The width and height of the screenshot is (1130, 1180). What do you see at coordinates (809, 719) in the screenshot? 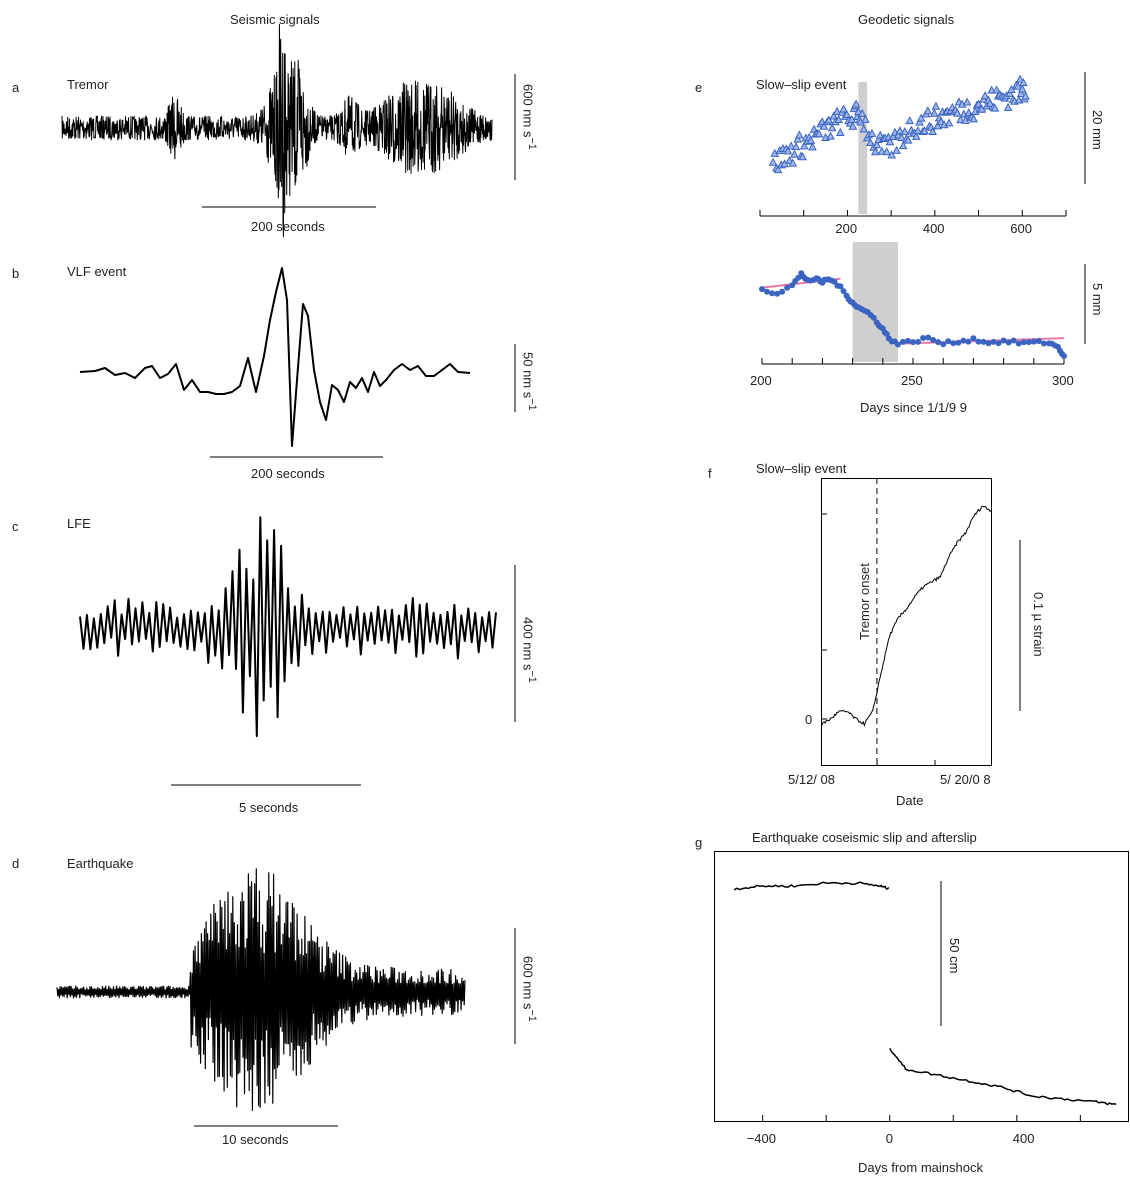
I see `f-y-tick-zero: 0` at bounding box center [809, 719].